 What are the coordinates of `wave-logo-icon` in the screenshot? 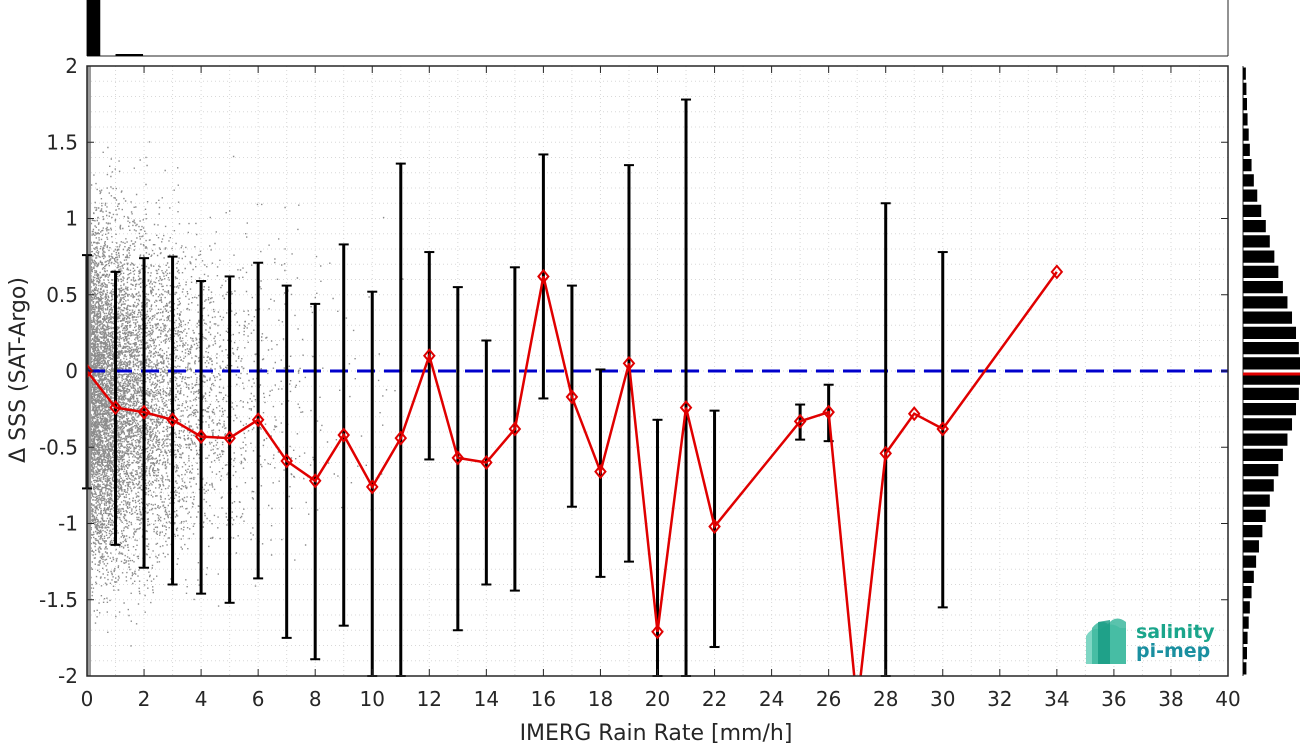 It's located at (1106, 641).